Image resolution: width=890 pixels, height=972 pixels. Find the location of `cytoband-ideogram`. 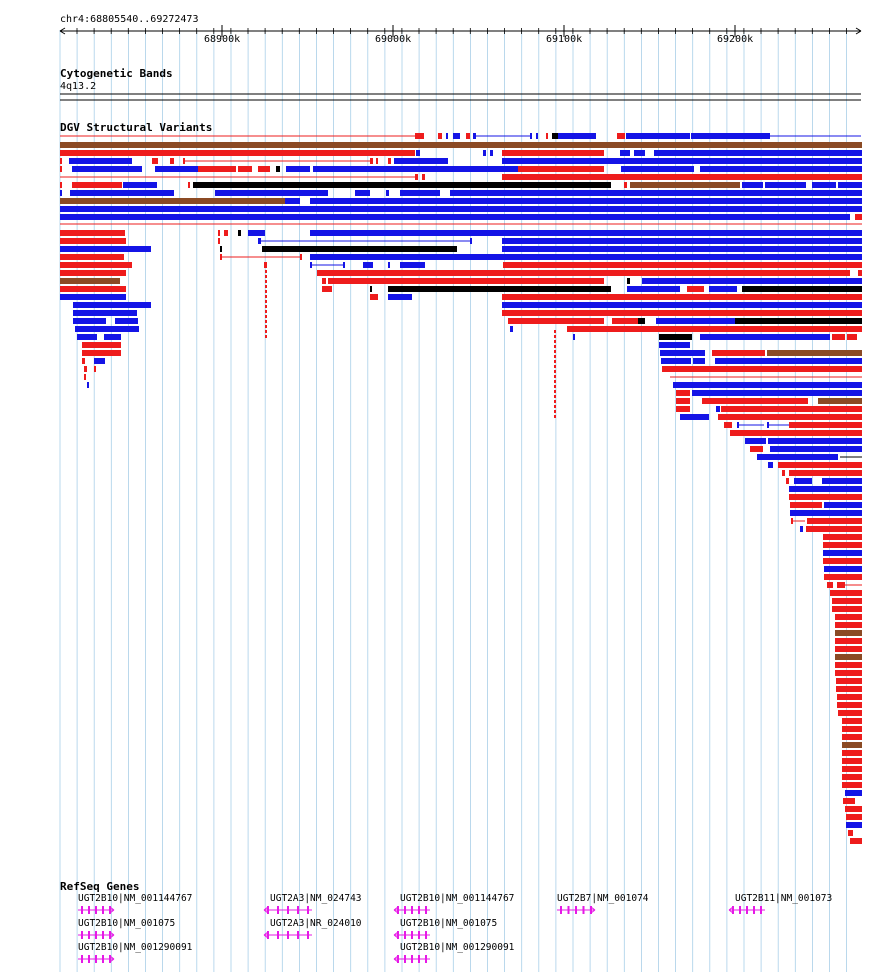

cytoband-ideogram is located at coordinates (445, 55).